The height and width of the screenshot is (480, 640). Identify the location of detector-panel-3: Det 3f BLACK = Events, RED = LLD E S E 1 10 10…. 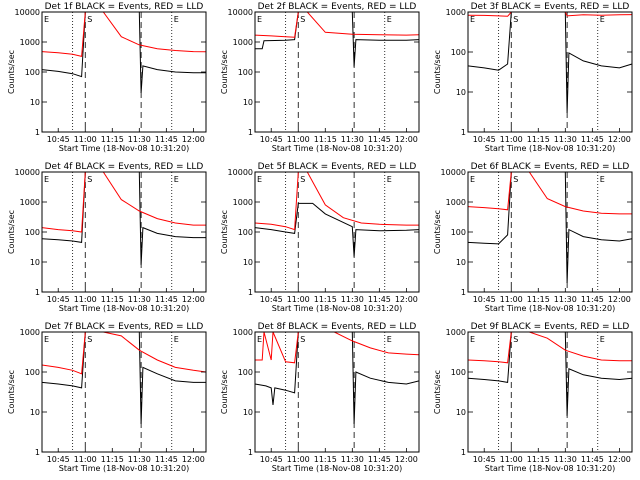
(533, 77).